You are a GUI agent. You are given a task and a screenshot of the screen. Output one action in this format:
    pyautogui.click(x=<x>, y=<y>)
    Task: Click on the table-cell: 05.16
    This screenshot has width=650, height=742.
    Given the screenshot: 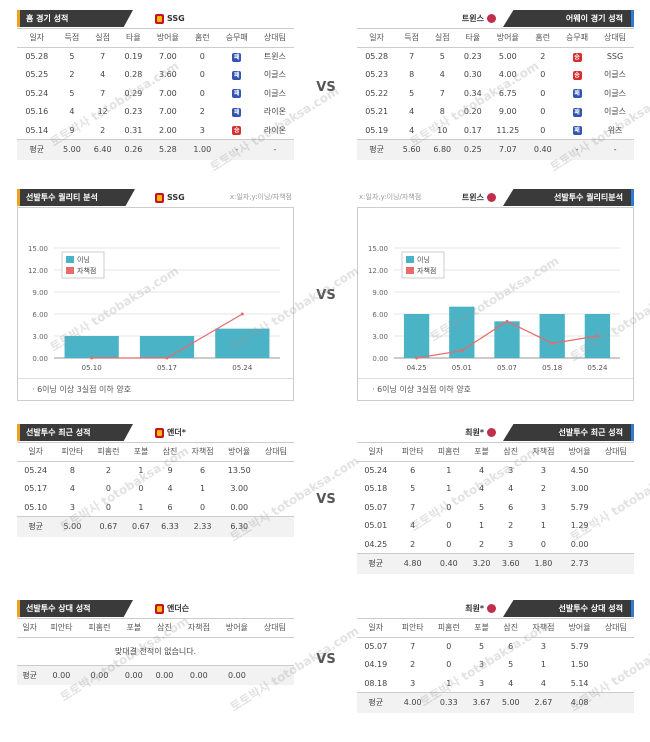 What is the action you would take?
    pyautogui.click(x=37, y=112)
    